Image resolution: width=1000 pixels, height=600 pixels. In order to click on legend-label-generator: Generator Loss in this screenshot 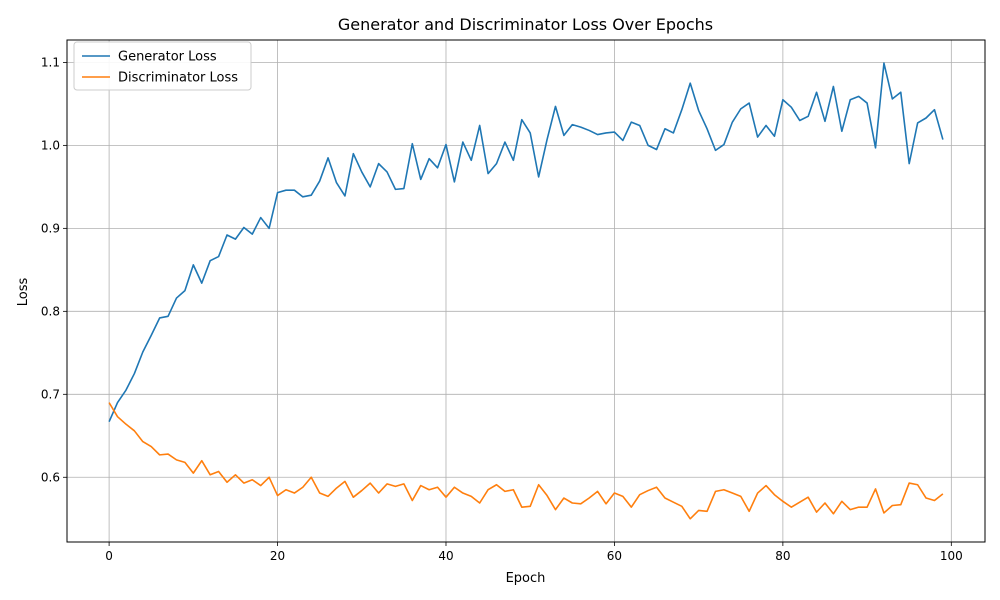, I will do `click(167, 57)`.